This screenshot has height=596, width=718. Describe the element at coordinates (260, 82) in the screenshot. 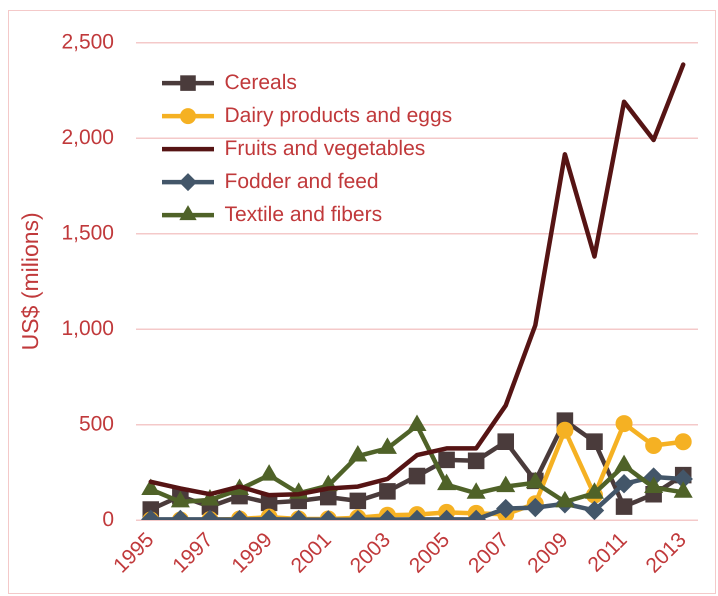

I see `legend-label: Cereals` at that location.